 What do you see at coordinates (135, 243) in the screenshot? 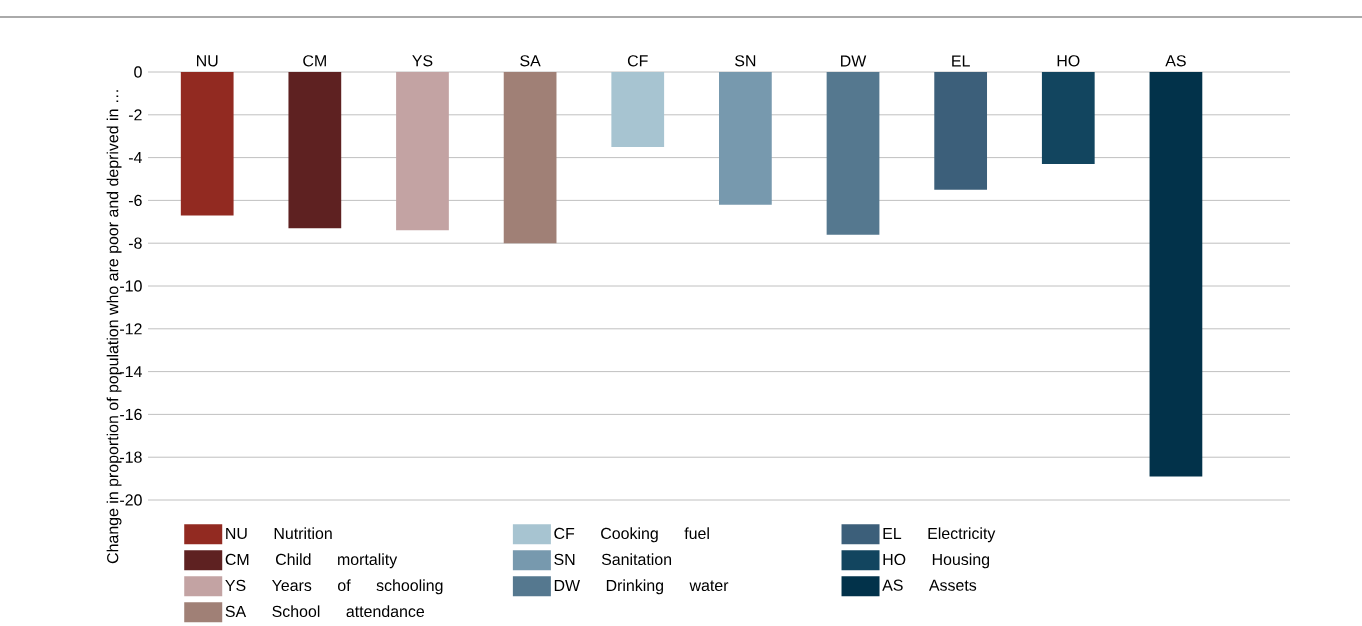
I see `y-tick-label: -8` at bounding box center [135, 243].